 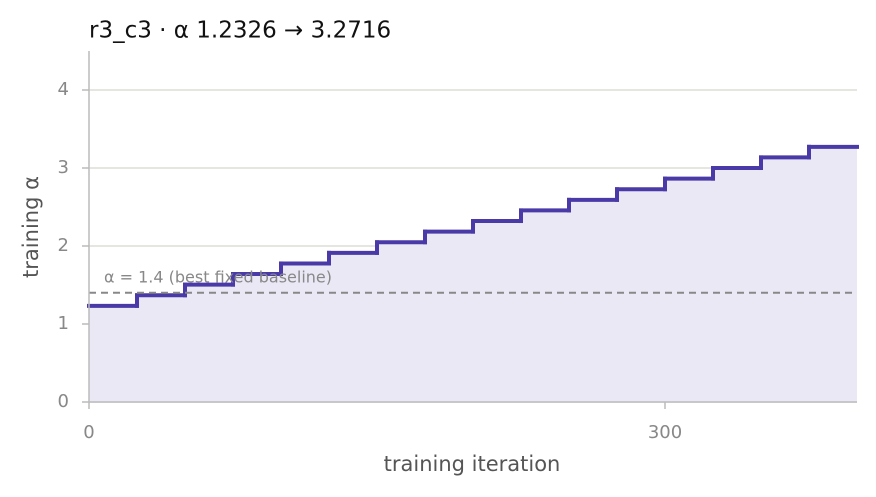 I want to click on x-tick-label: 300, so click(x=665, y=432).